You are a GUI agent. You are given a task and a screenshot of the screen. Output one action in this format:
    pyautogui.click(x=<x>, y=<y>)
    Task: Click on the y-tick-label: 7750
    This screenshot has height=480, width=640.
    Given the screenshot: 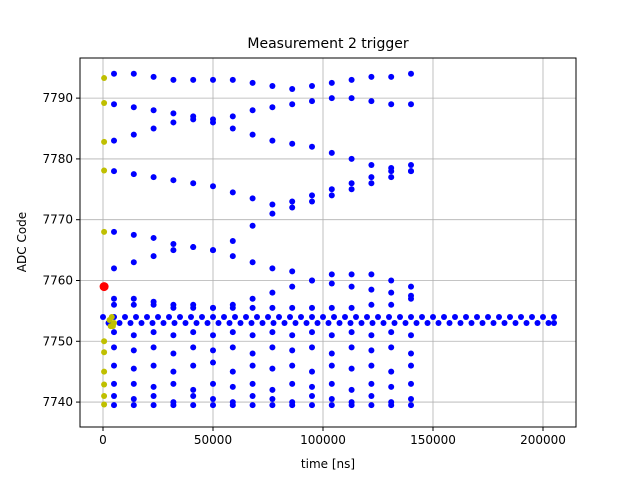 What is the action you would take?
    pyautogui.click(x=57, y=341)
    